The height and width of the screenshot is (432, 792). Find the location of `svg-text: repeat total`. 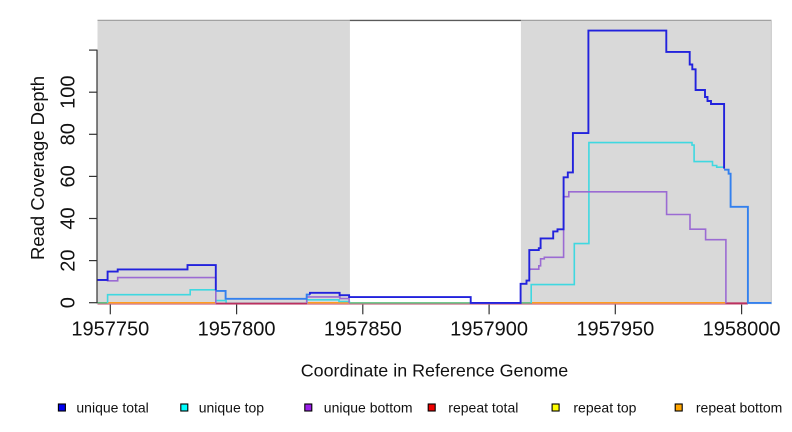

svg-text: repeat total is located at coordinates (483, 407).